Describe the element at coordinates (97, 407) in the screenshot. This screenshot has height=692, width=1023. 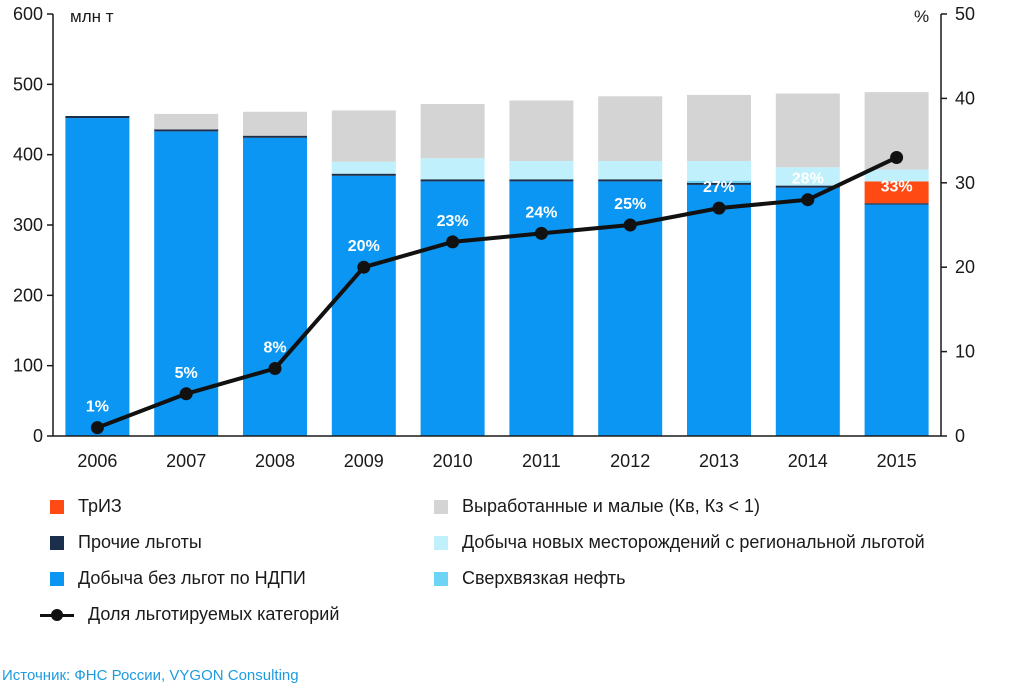
I see `share-label-2006: 1%` at that location.